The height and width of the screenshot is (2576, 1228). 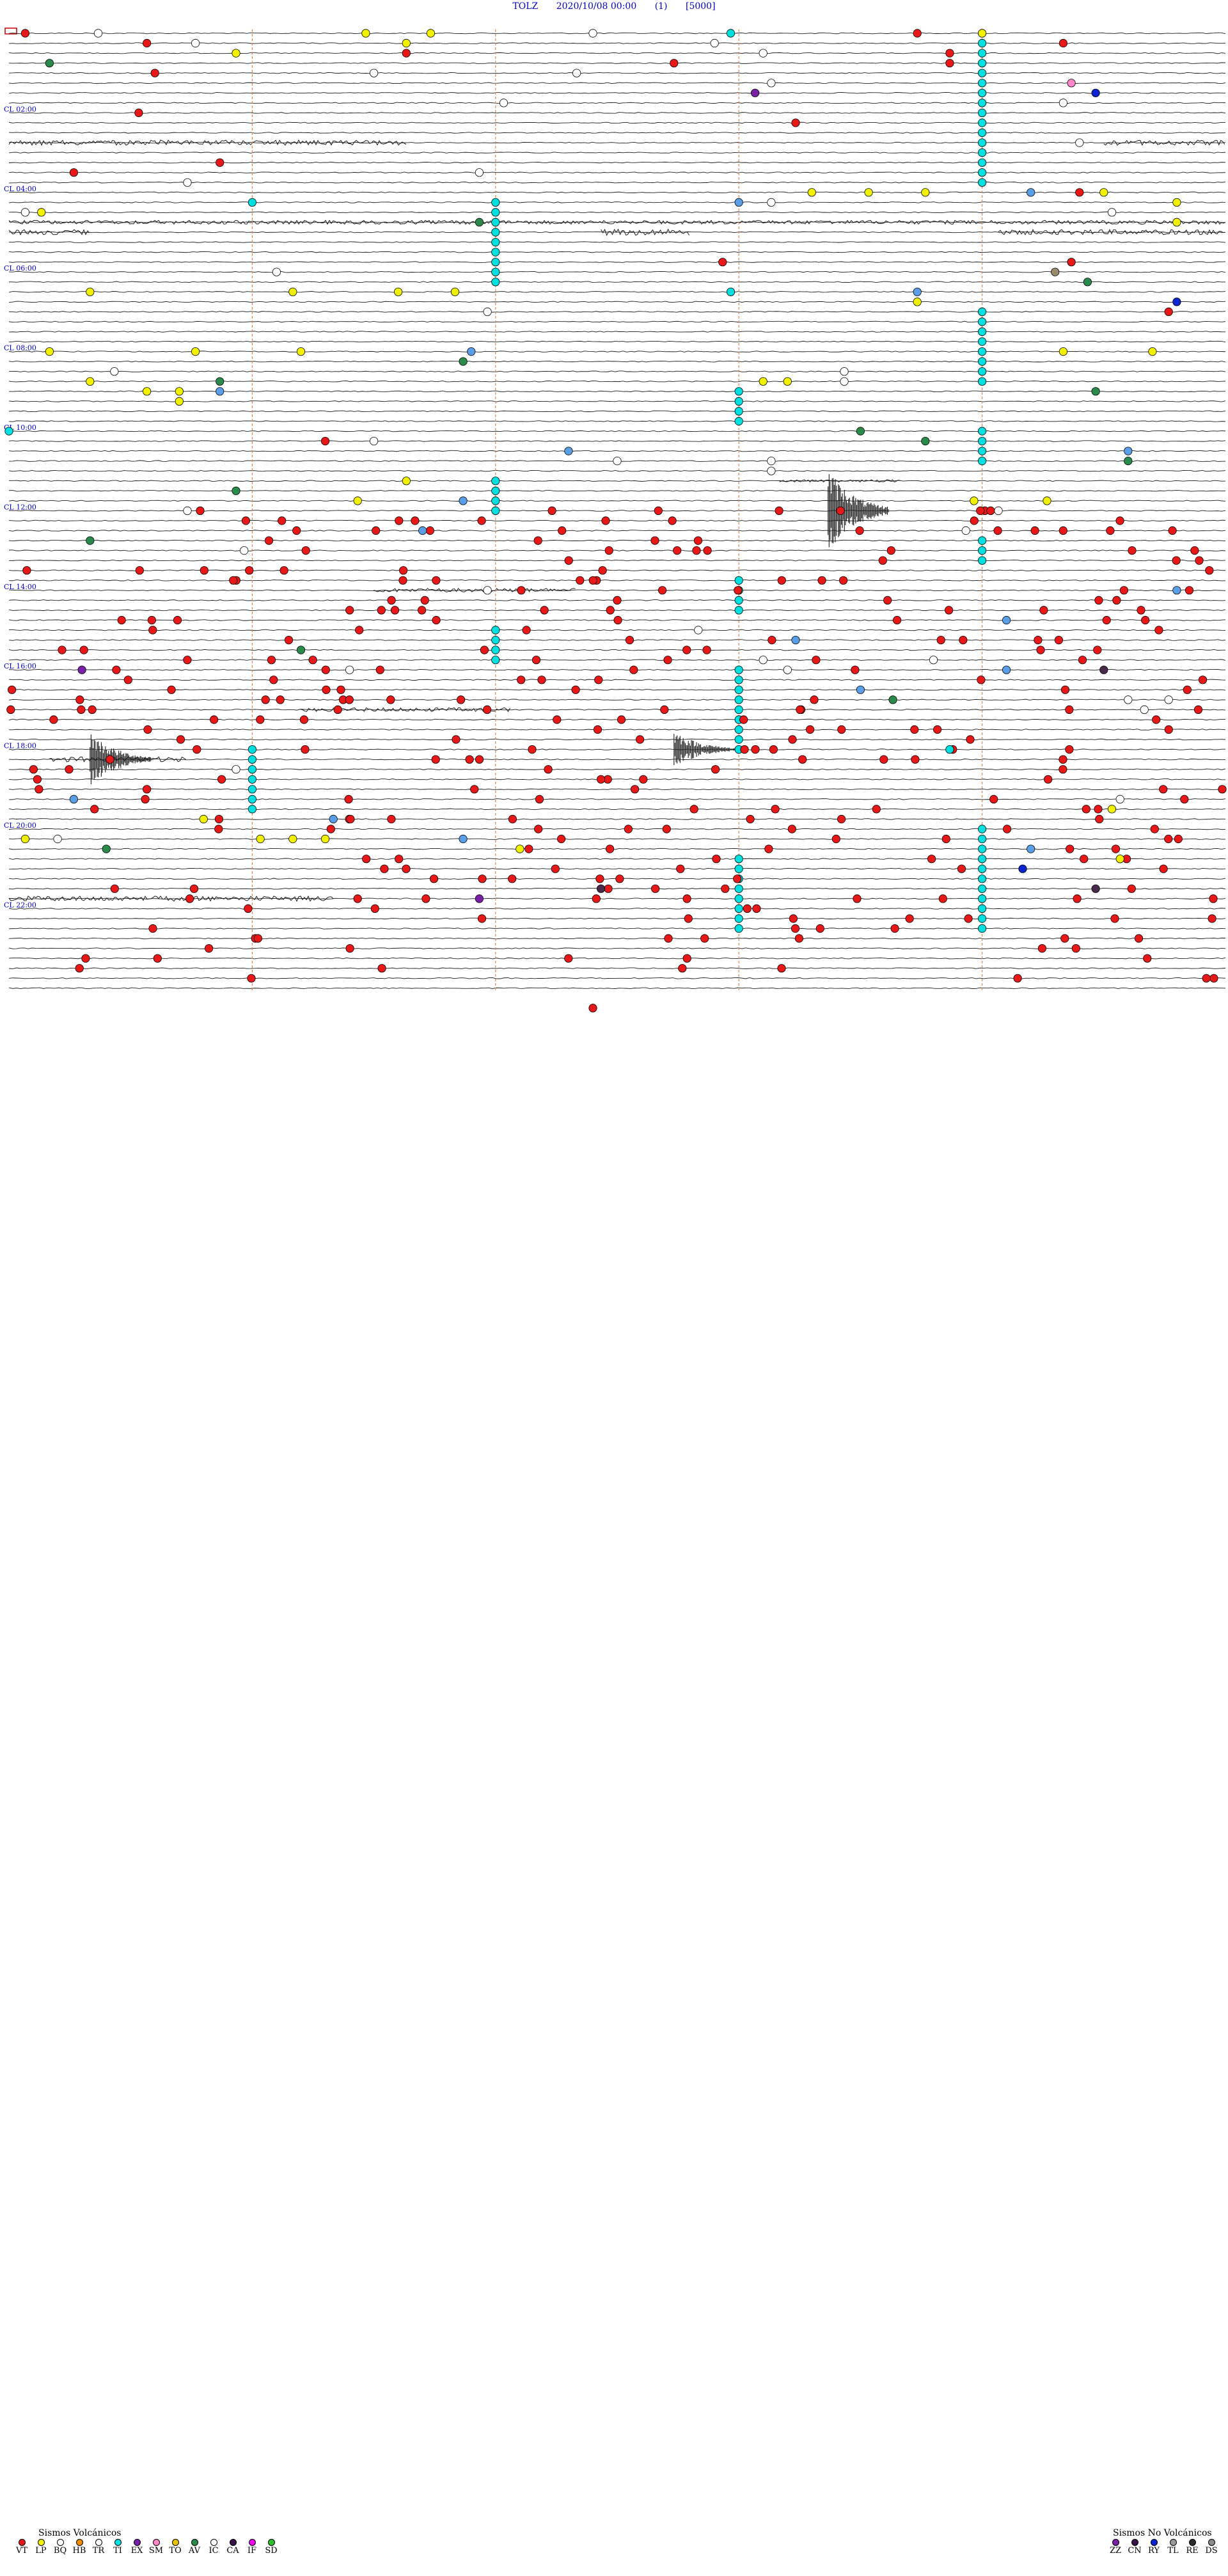 I want to click on legend-code: EX, so click(x=136, y=2551).